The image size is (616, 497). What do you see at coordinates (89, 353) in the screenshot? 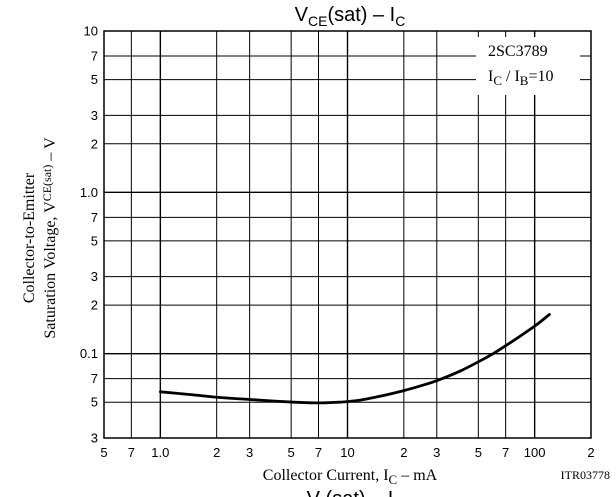
I see `y-tick-label: 0.1` at bounding box center [89, 353].